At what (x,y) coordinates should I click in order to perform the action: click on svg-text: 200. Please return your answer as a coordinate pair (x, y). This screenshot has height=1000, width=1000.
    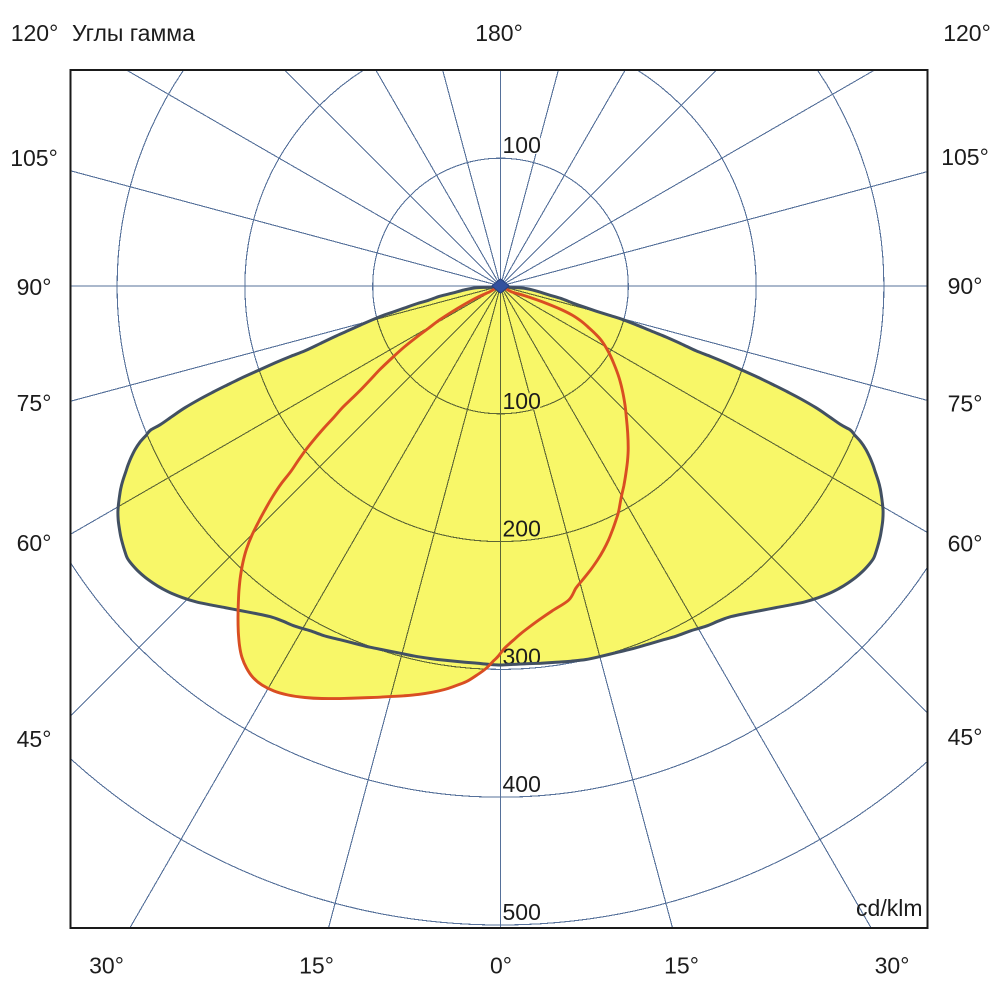
    Looking at the image, I should click on (522, 529).